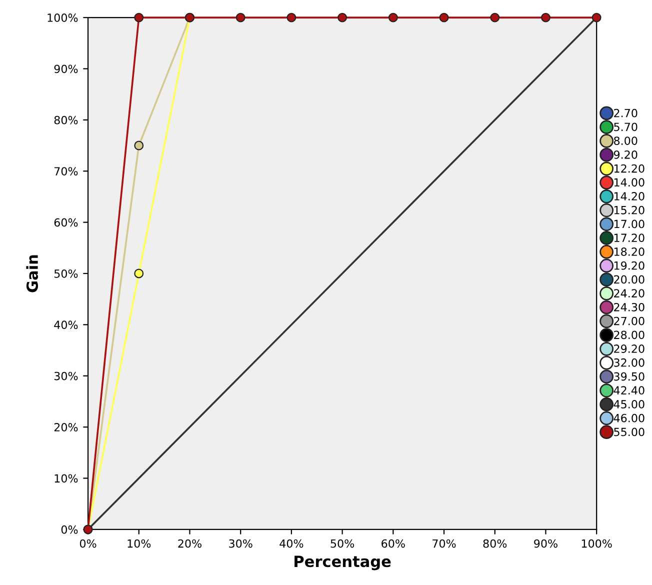  Describe the element at coordinates (629, 279) in the screenshot. I see `legend-label: 20.00` at that location.